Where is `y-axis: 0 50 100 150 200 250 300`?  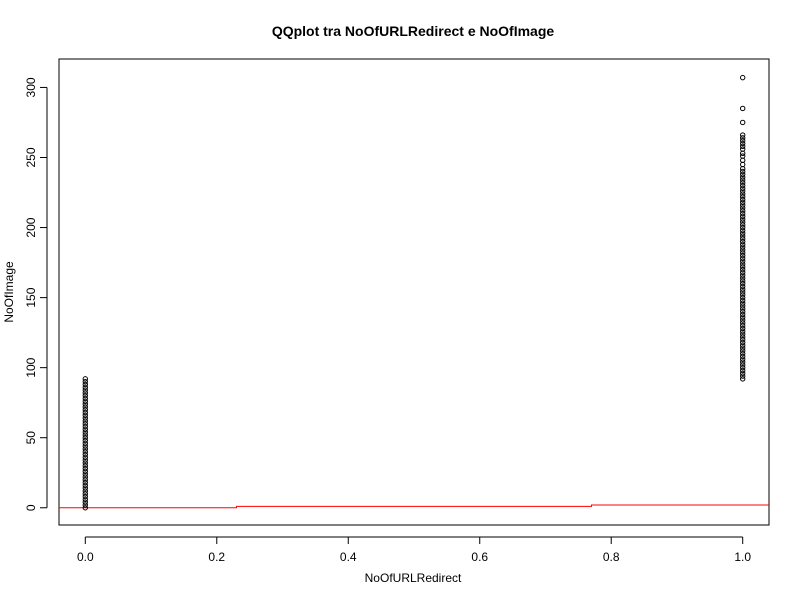
y-axis: 0 50 100 150 200 250 300 is located at coordinates (36, 294).